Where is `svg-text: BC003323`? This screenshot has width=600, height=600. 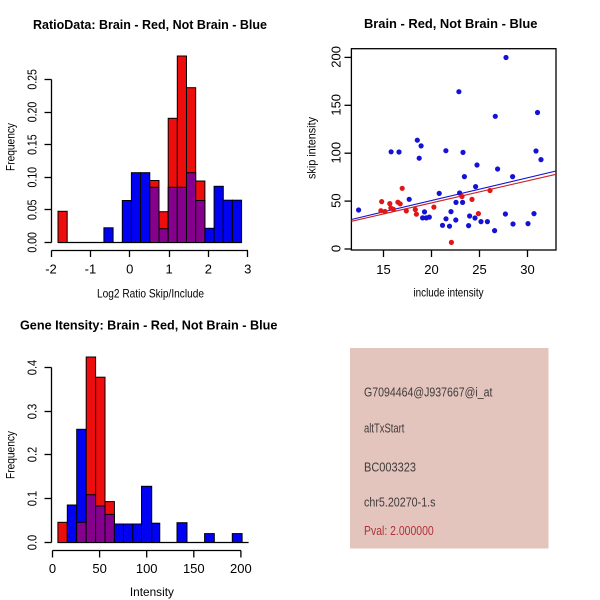 svg-text: BC003323 is located at coordinates (390, 467).